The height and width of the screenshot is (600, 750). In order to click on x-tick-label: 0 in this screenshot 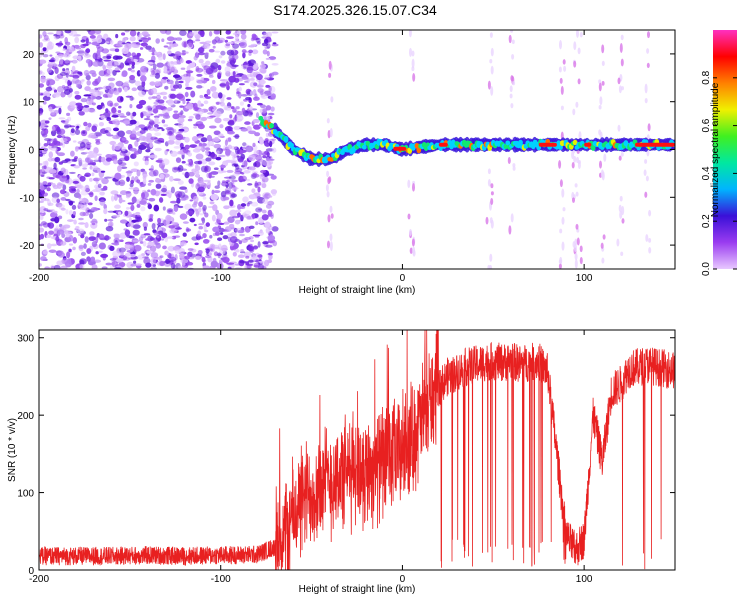, I will do `click(403, 579)`.